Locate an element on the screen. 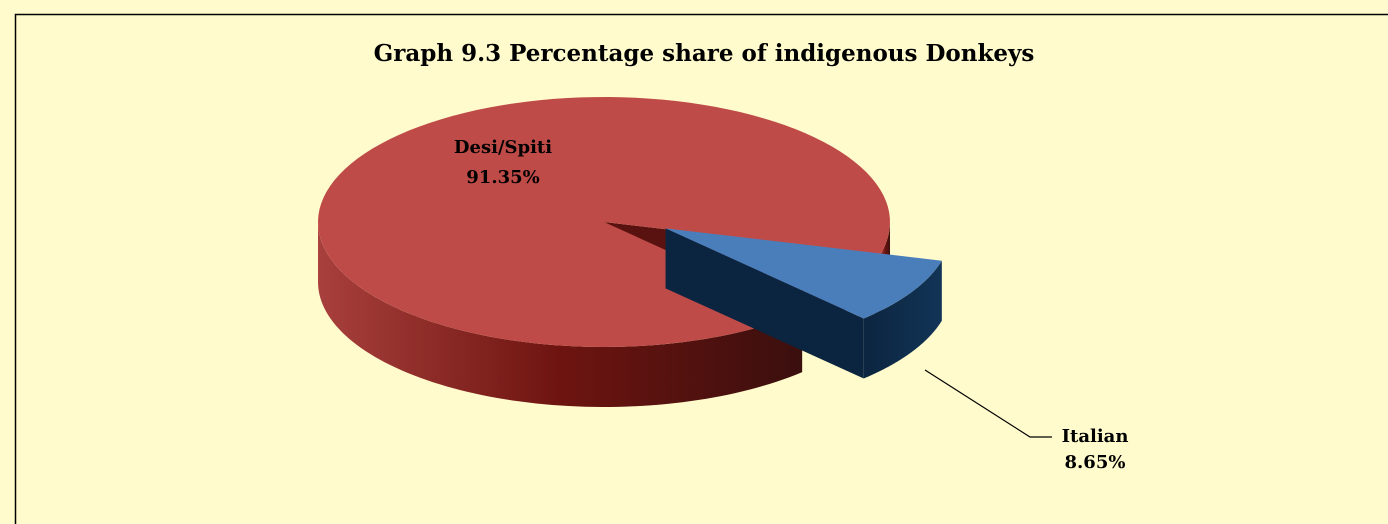  value-label: 91.35% is located at coordinates (502, 177).